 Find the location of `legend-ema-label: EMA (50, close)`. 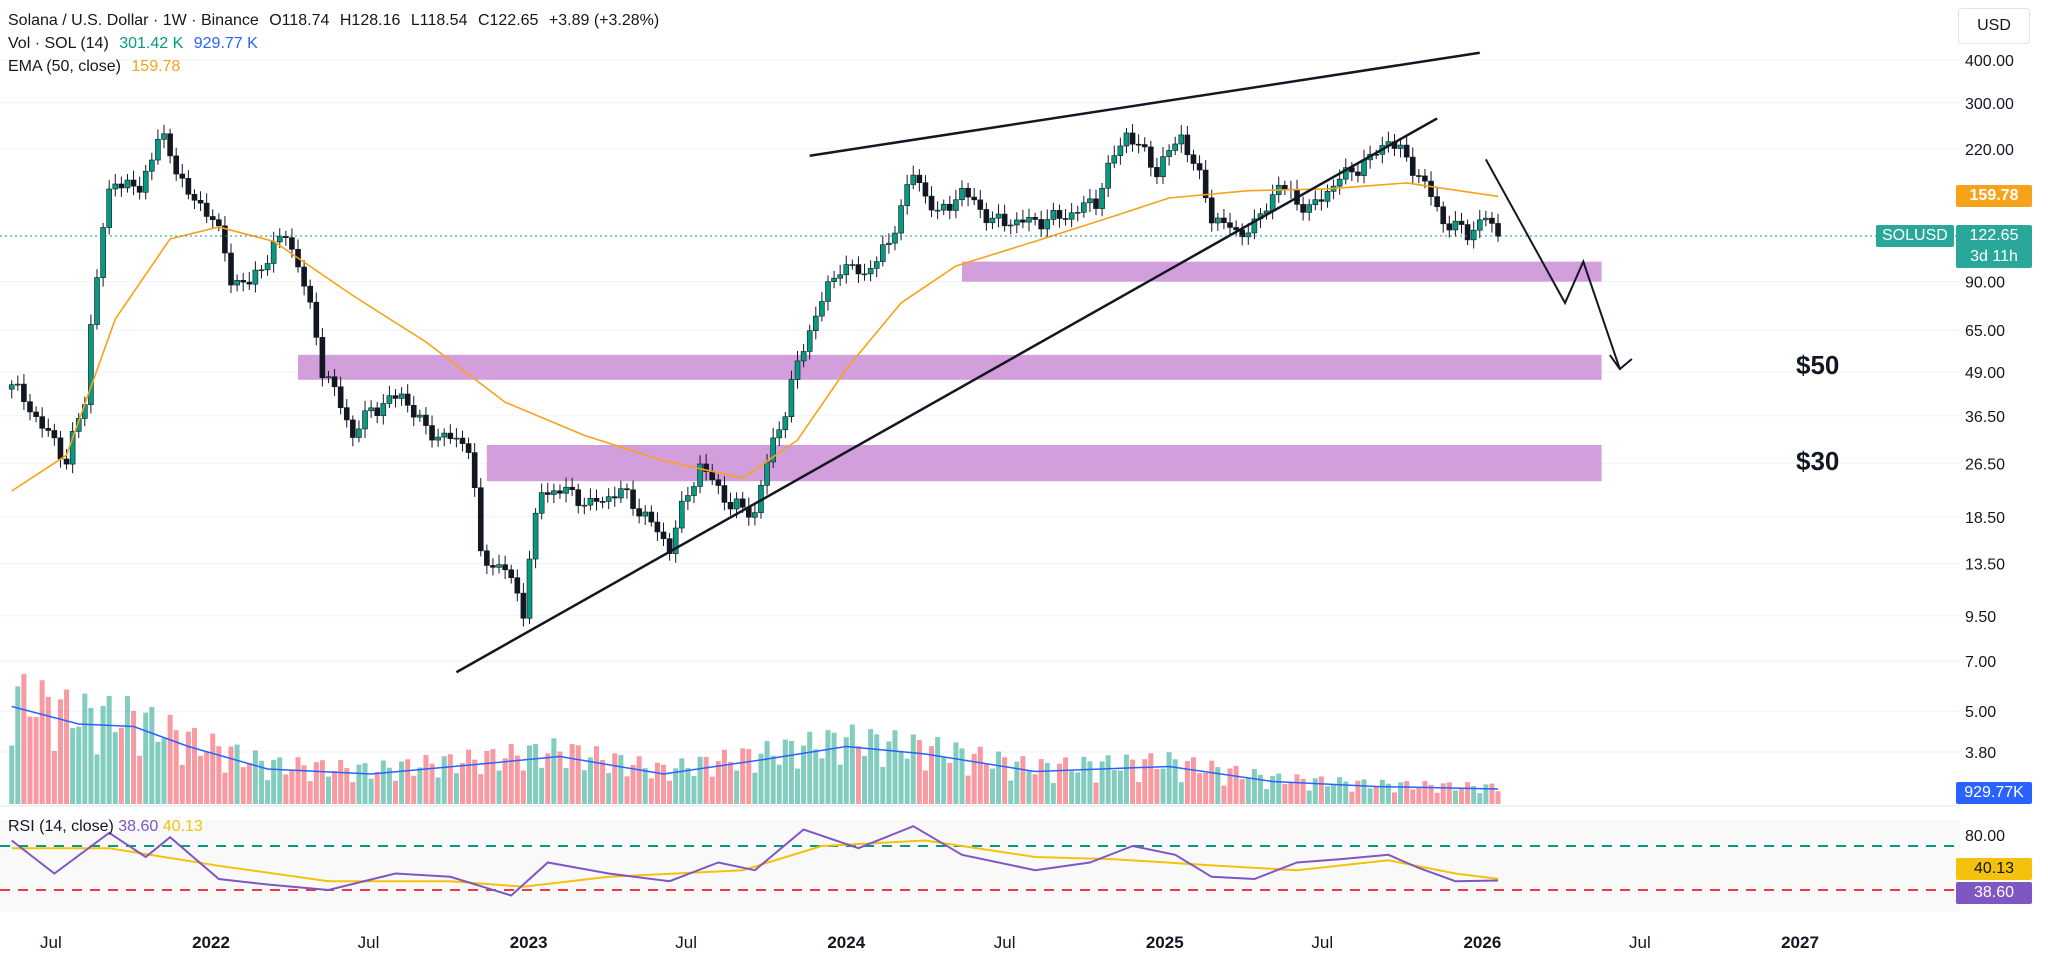

legend-ema-label: EMA (50, close) is located at coordinates (64, 66).